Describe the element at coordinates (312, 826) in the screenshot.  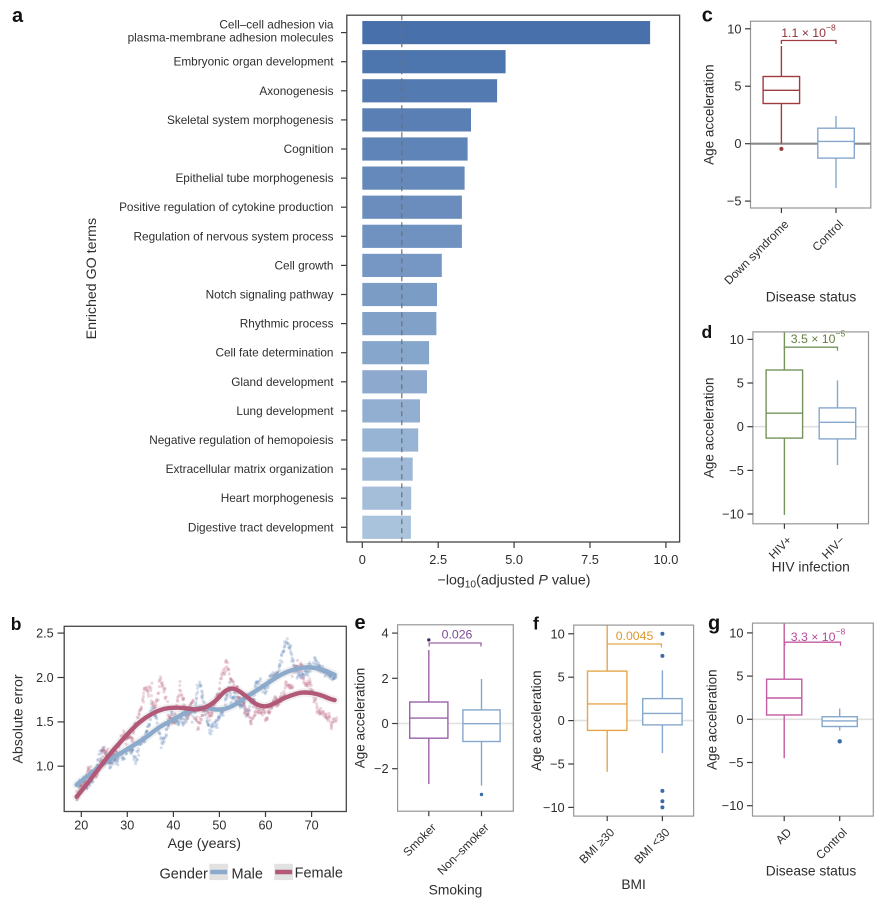
I see `svg-text: 70` at that location.